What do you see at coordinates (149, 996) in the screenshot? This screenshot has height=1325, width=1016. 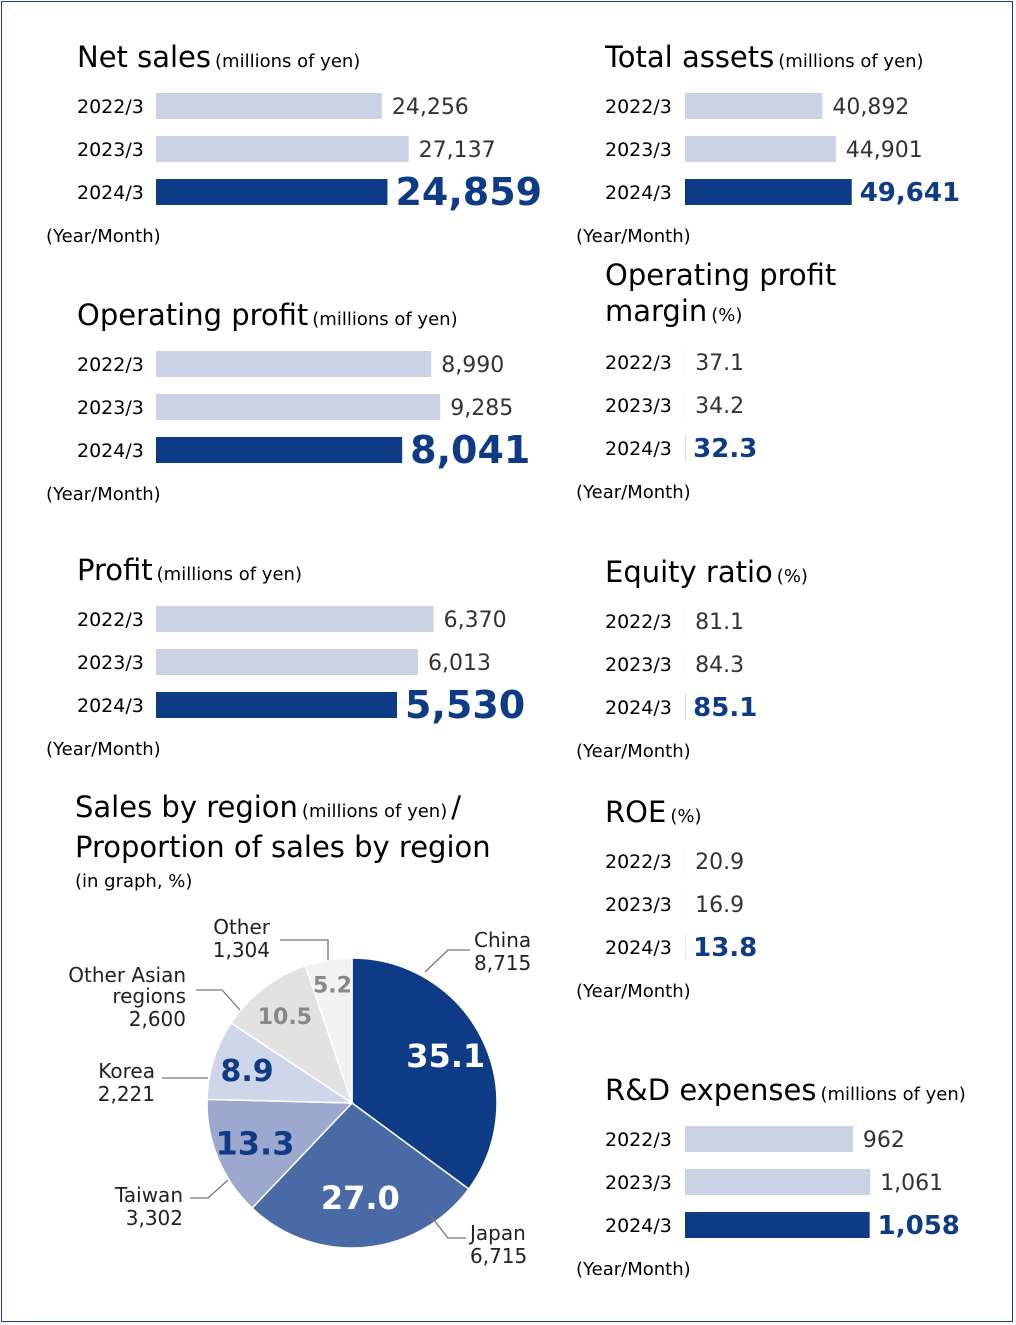 I see `pie-region-label: regions` at bounding box center [149, 996].